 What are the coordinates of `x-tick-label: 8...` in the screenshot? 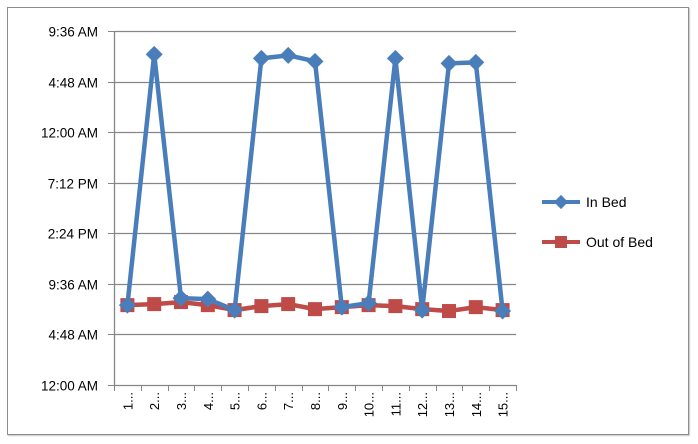 It's located at (315, 401).